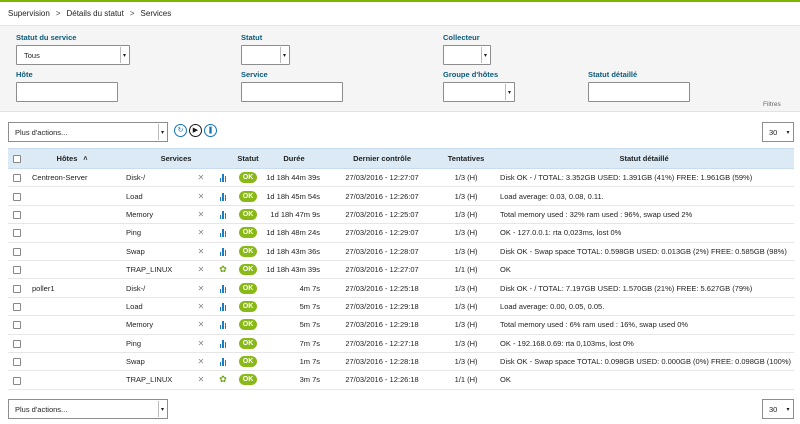 The width and height of the screenshot is (800, 424). I want to click on breadcrumb-item-supervision: Supervision, so click(29, 13).